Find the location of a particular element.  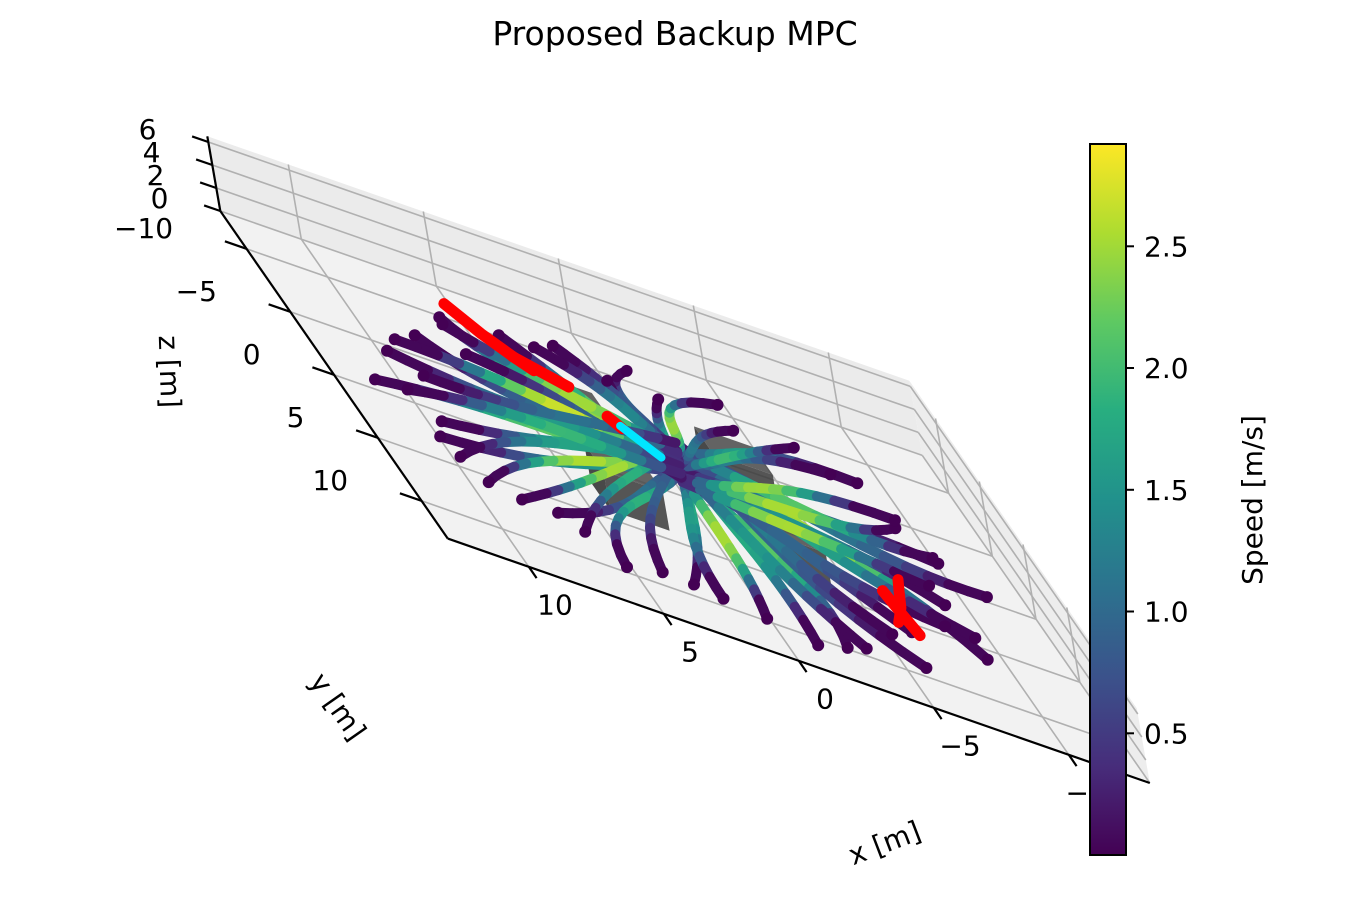

colorbar-tick-label: 2.5 is located at coordinates (1166, 246).